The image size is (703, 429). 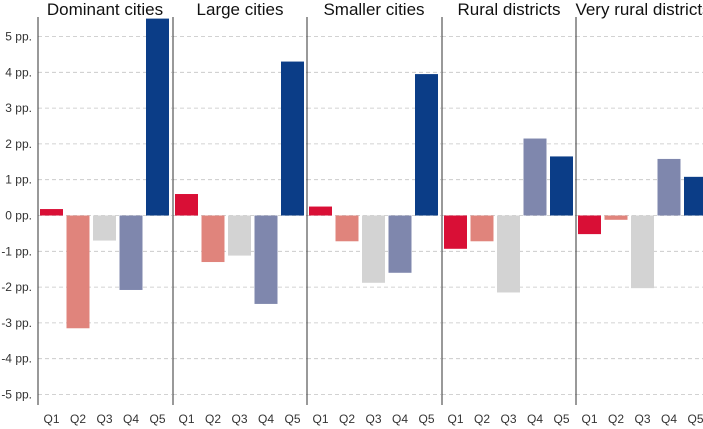 What do you see at coordinates (18, 144) in the screenshot?
I see `y-tick-label: 2 pp.` at bounding box center [18, 144].